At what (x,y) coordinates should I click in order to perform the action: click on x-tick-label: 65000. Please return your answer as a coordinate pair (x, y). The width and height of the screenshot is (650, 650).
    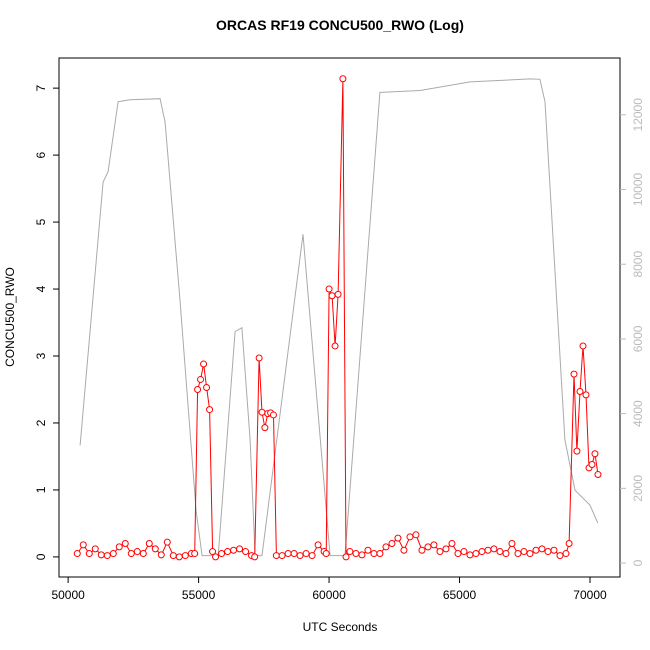
    Looking at the image, I should click on (460, 595).